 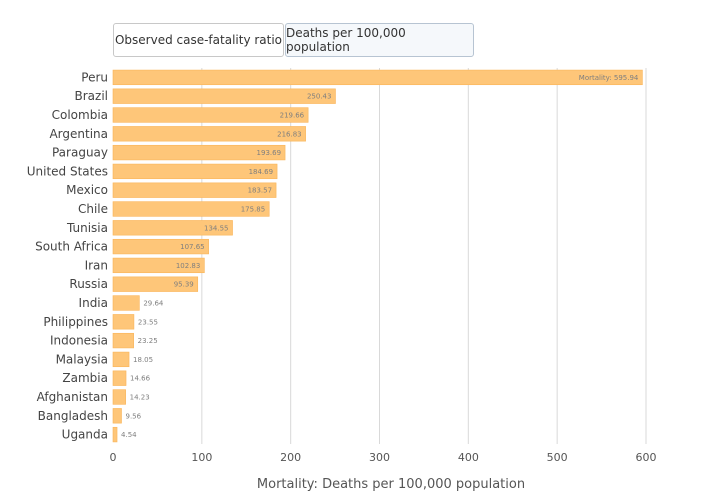 What do you see at coordinates (269, 153) in the screenshot?
I see `value-label: 193.69` at bounding box center [269, 153].